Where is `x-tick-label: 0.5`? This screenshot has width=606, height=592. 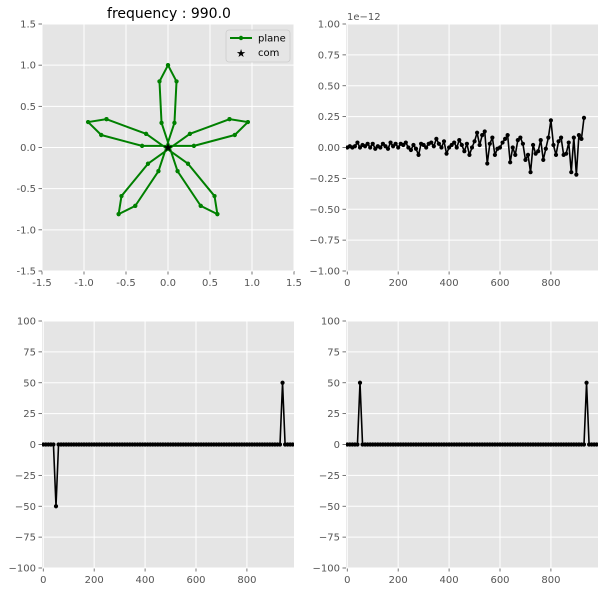 x-tick-label: 0.5 is located at coordinates (210, 283).